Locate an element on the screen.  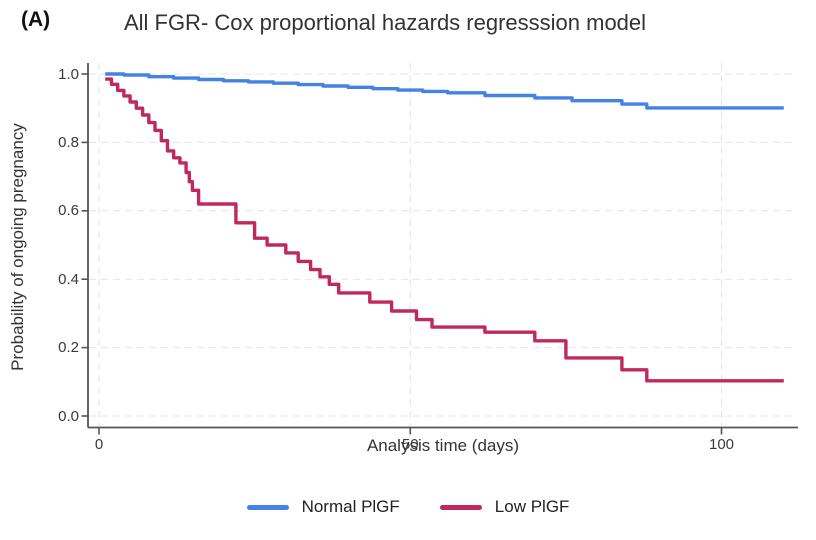
legend-item: Normal PlGF is located at coordinates (323, 507).